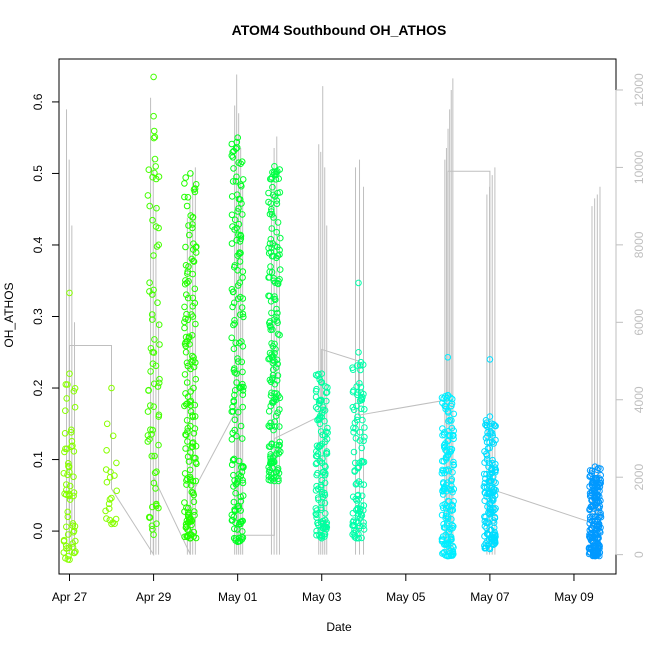 This screenshot has width=650, height=650. I want to click on x-tick-label: May 05, so click(406, 597).